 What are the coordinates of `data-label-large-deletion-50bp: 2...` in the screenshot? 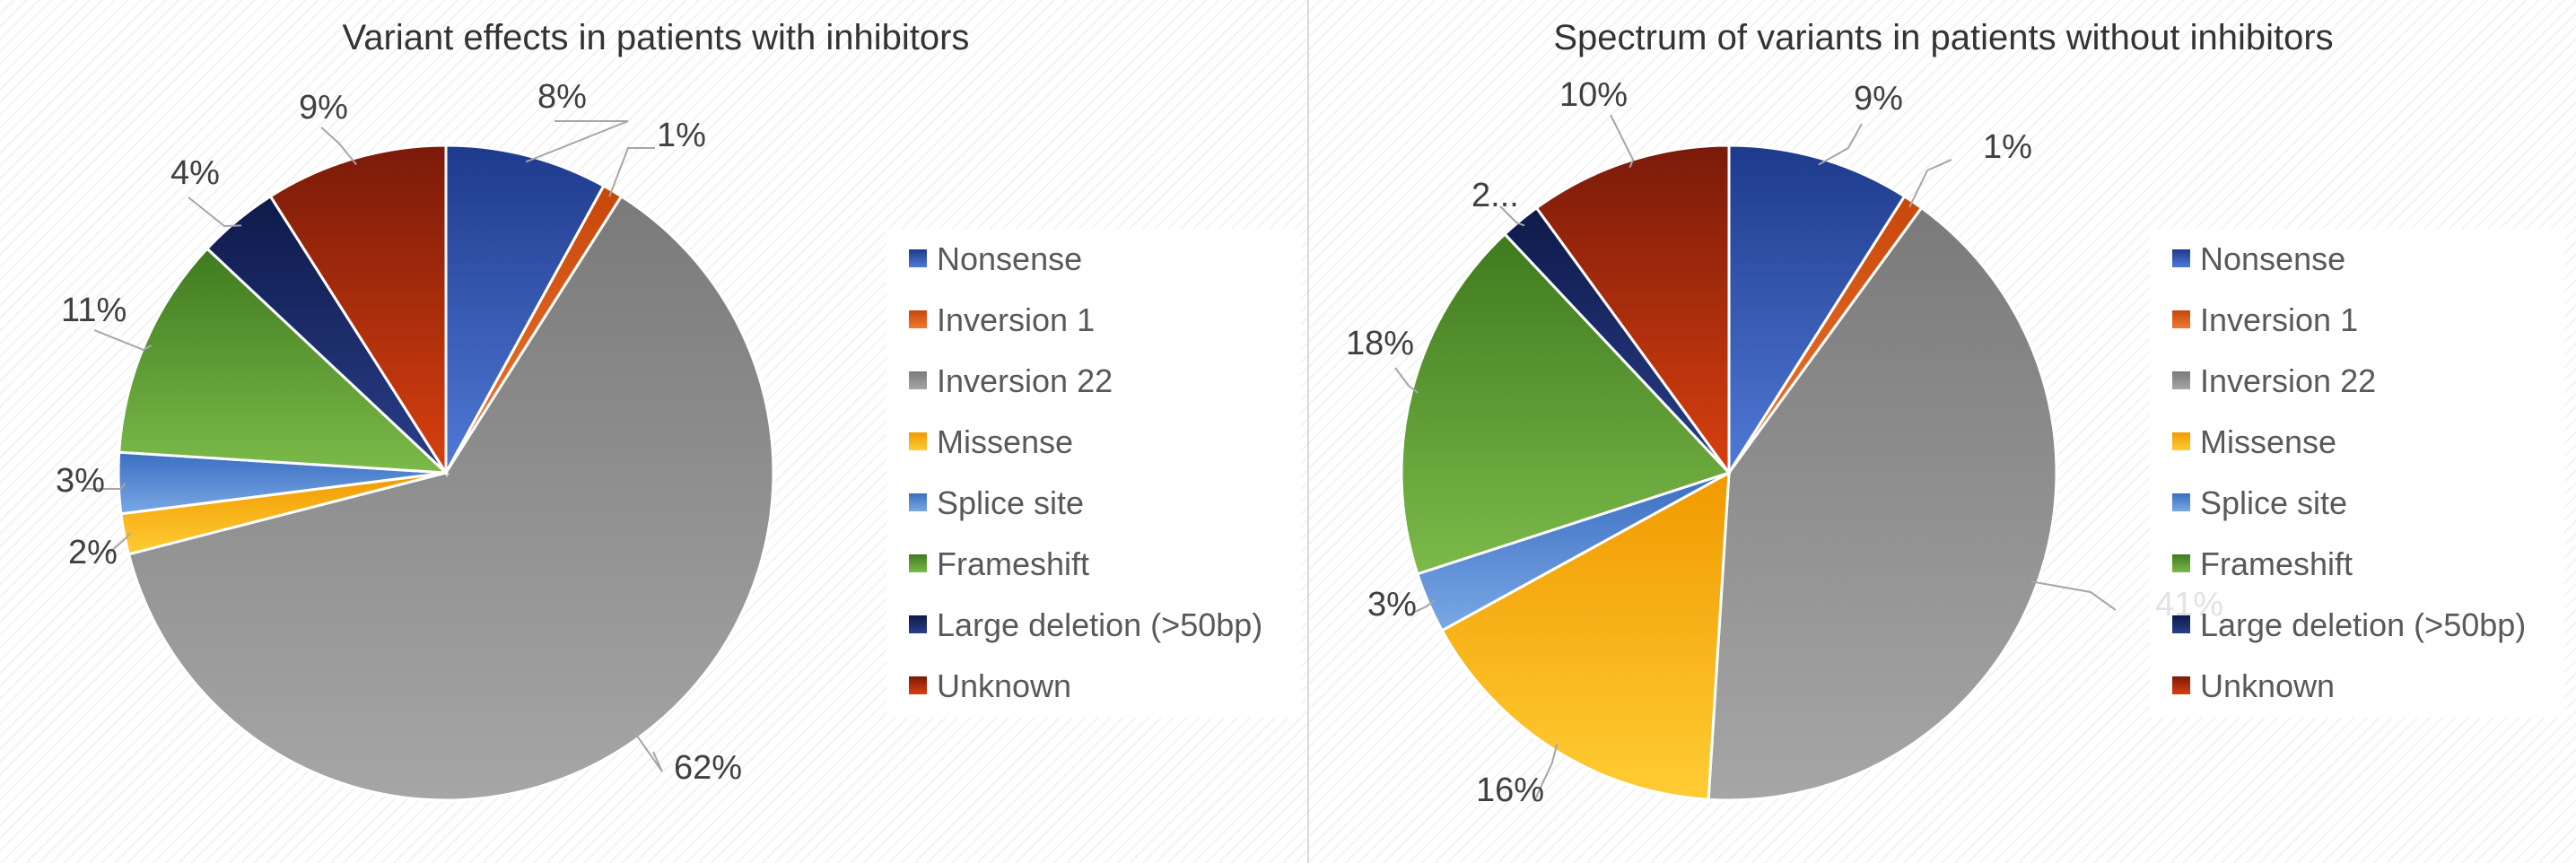 It's located at (1495, 195).